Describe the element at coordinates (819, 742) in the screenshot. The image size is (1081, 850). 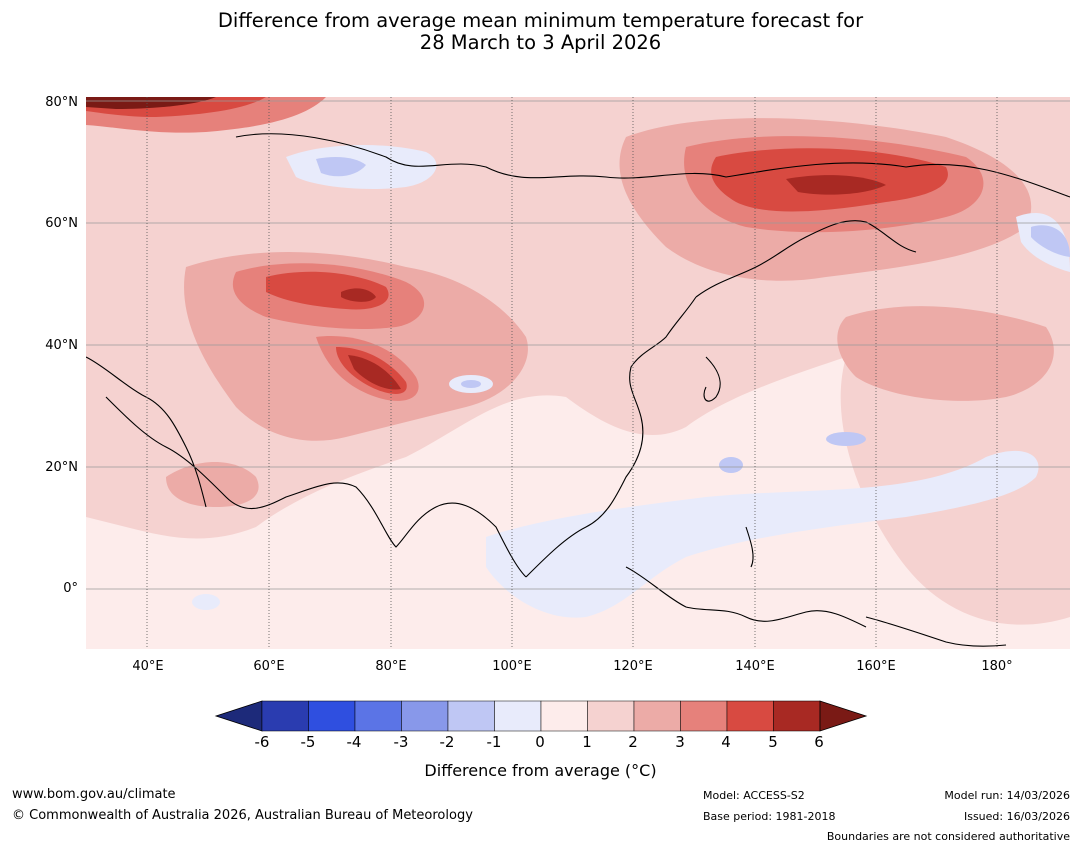
I see `colorbar-tick-label: 6` at that location.